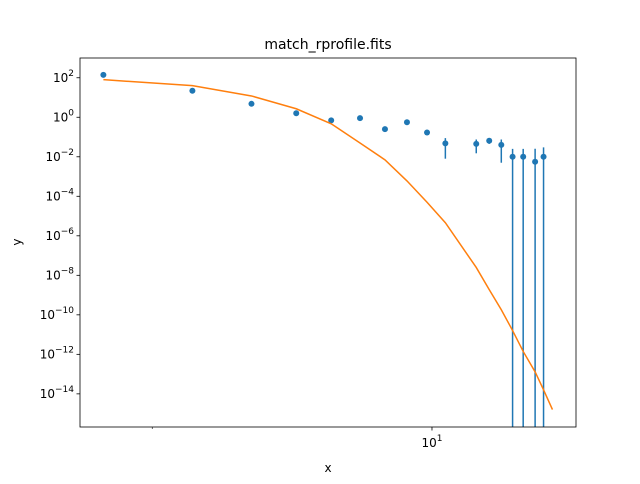 This screenshot has height=484, width=640. I want to click on tick-label: 10¹, so click(431, 442).